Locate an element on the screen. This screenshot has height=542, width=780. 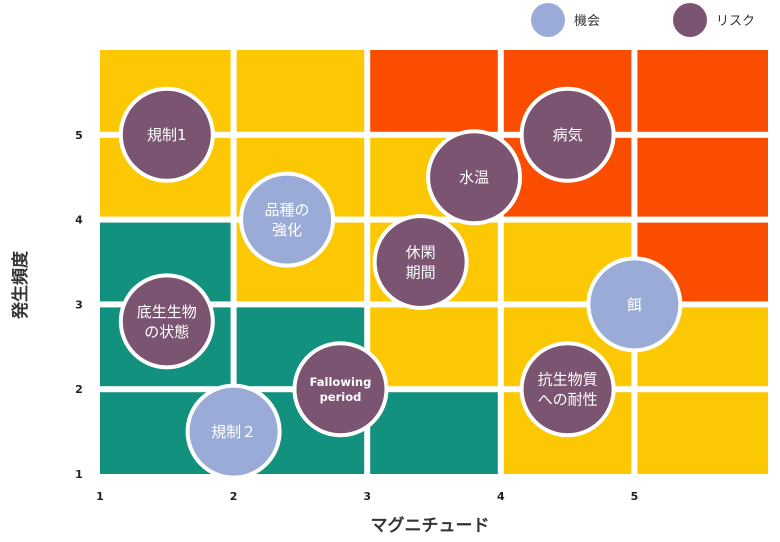
bubble-label: period is located at coordinates (341, 397).